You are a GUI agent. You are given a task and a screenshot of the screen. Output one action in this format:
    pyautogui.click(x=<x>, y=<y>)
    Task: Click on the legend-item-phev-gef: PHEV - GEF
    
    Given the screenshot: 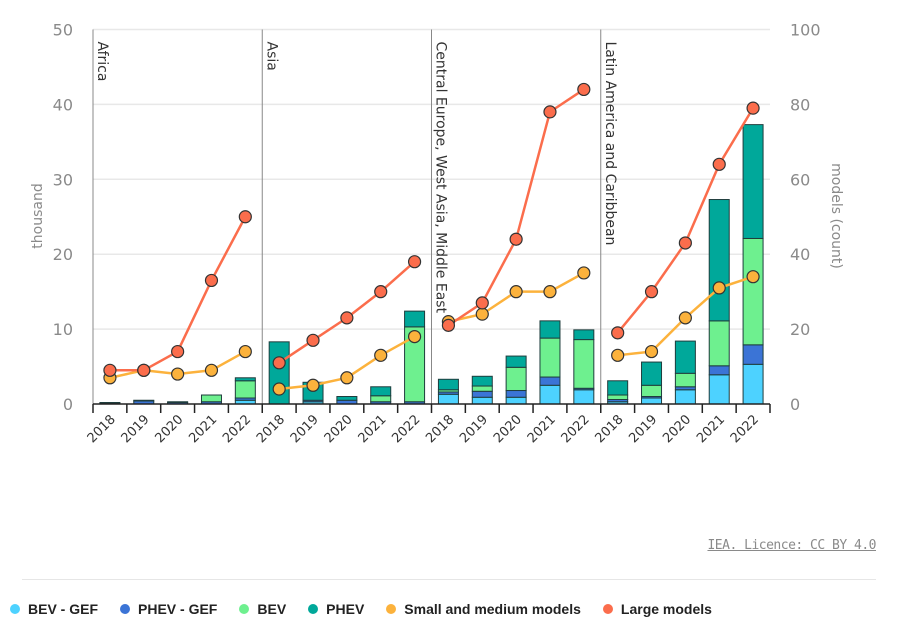 What is the action you would take?
    pyautogui.click(x=168, y=609)
    